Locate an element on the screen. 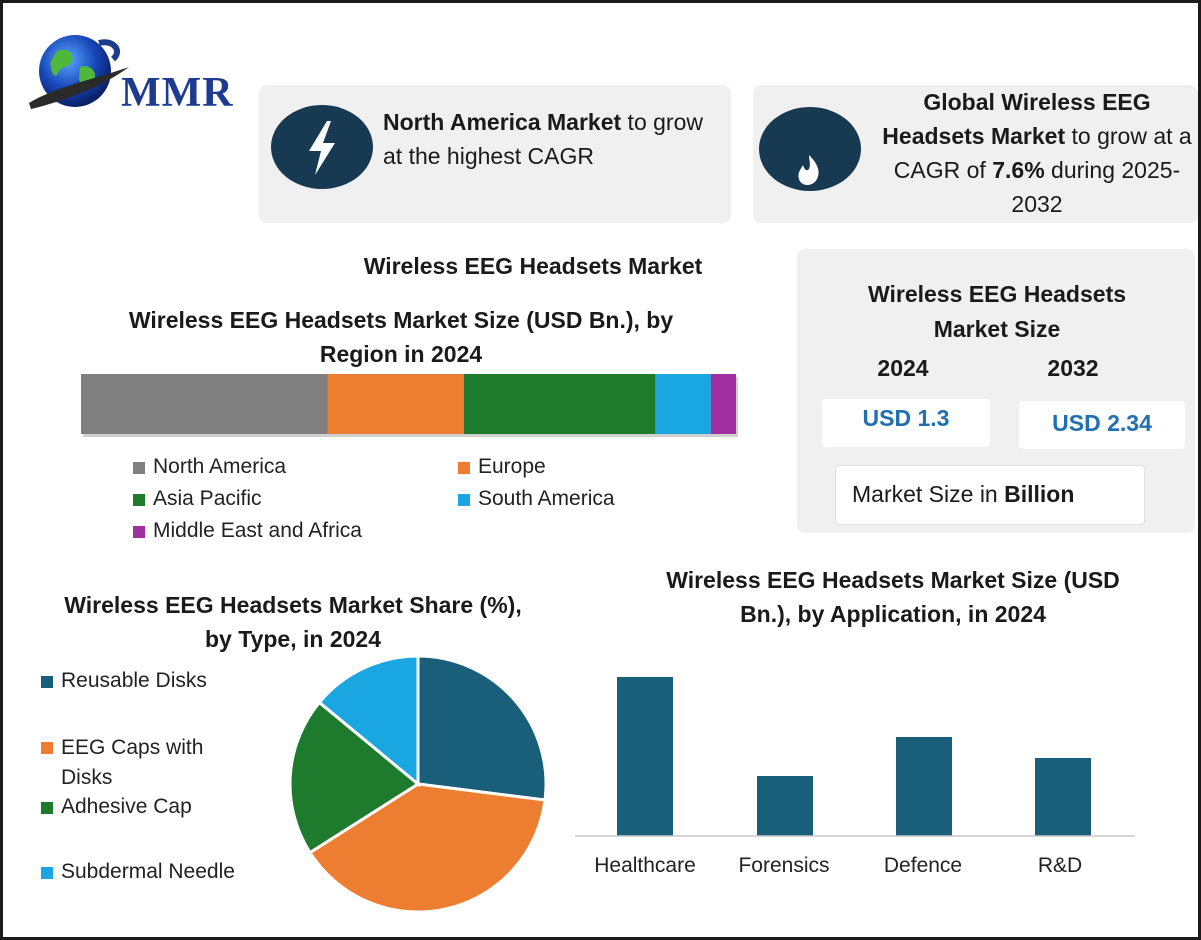 This screenshot has width=1201, height=940. value-2032-box: USD 2.34 is located at coordinates (1102, 425).